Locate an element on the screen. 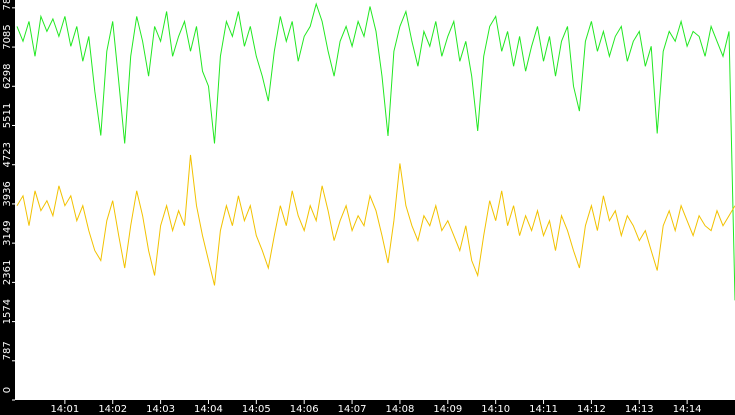 The image size is (735, 415). x-tick-label: 14:03 is located at coordinates (160, 409).